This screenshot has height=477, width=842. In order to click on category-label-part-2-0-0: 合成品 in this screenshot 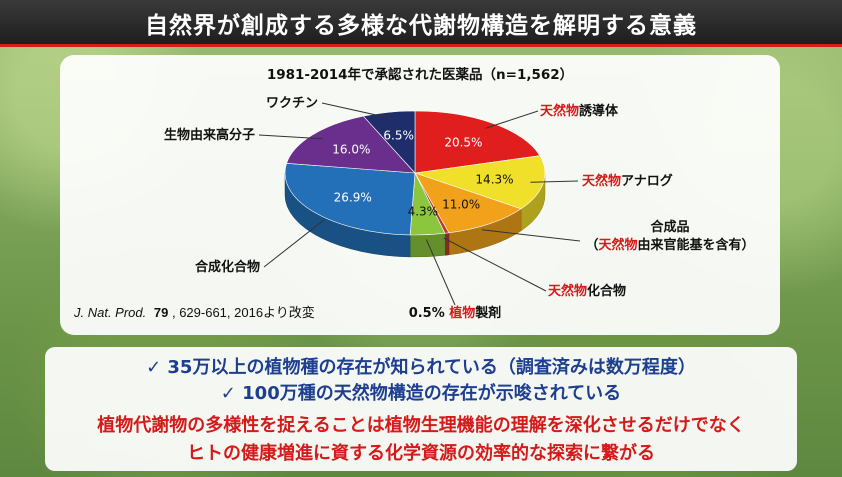, I will do `click(669, 227)`.